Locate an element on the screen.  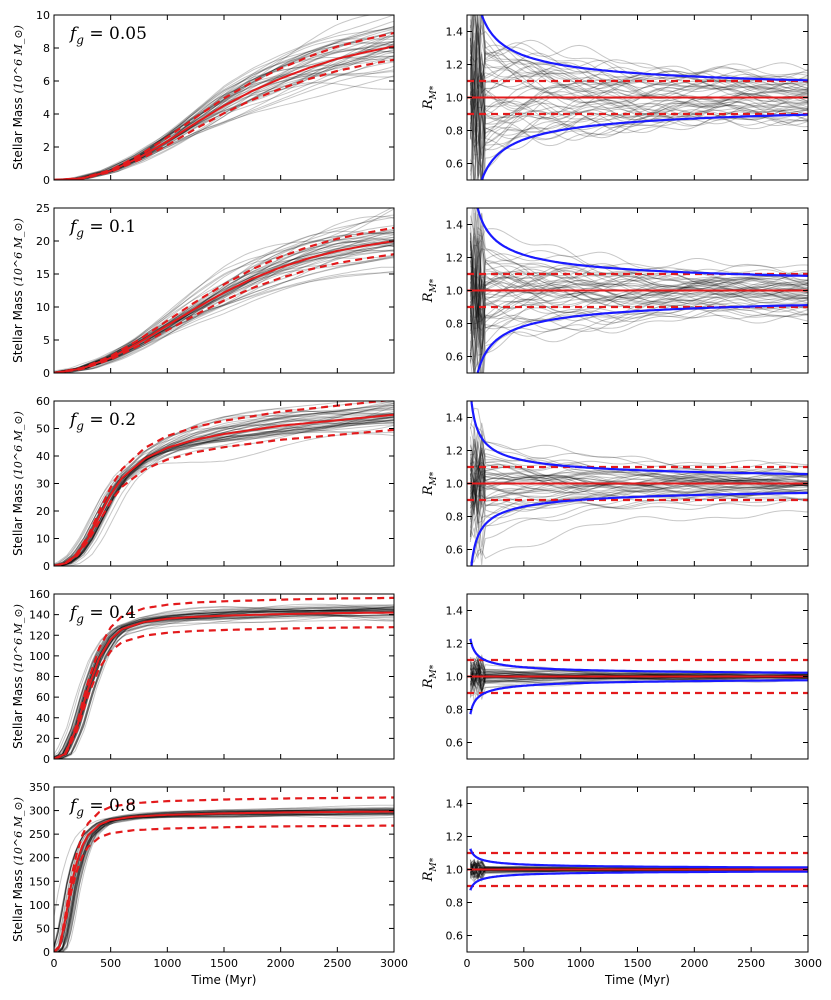
mass-ytick-label: 250 is located at coordinates (39, 834).